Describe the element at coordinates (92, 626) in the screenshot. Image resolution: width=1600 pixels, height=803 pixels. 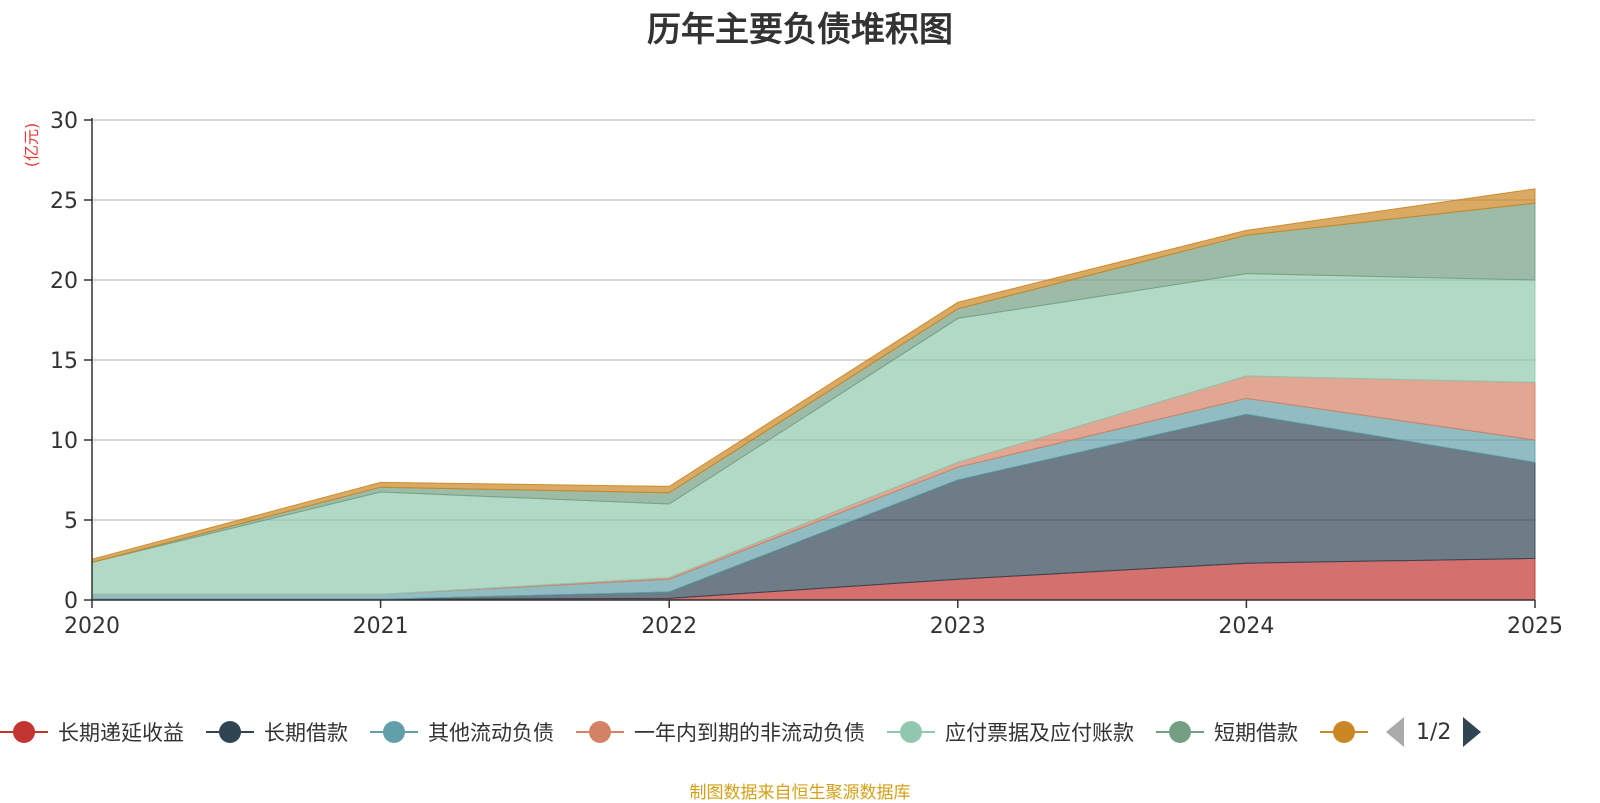
I see `x-tick-label: 2020` at that location.